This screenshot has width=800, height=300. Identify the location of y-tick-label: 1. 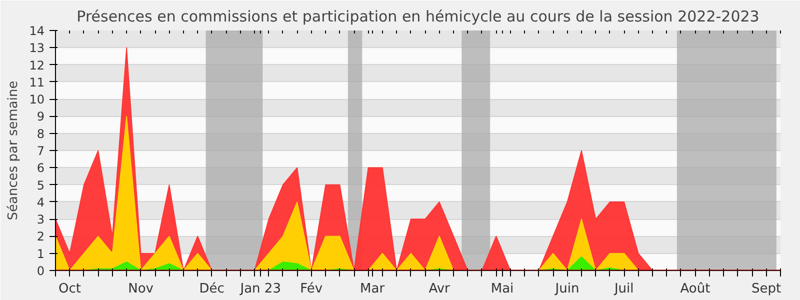
(40, 253).